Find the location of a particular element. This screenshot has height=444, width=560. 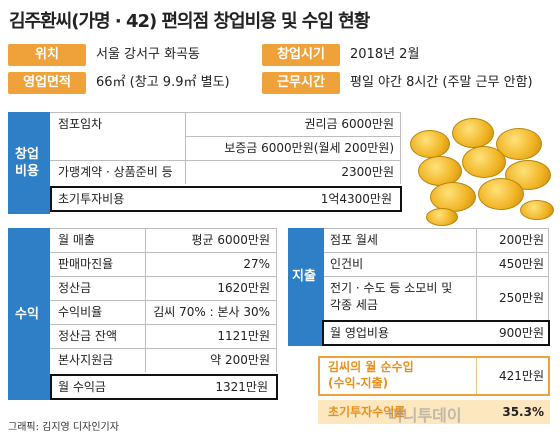

startup-row-value: 권리금 6000만원 is located at coordinates (349, 124).